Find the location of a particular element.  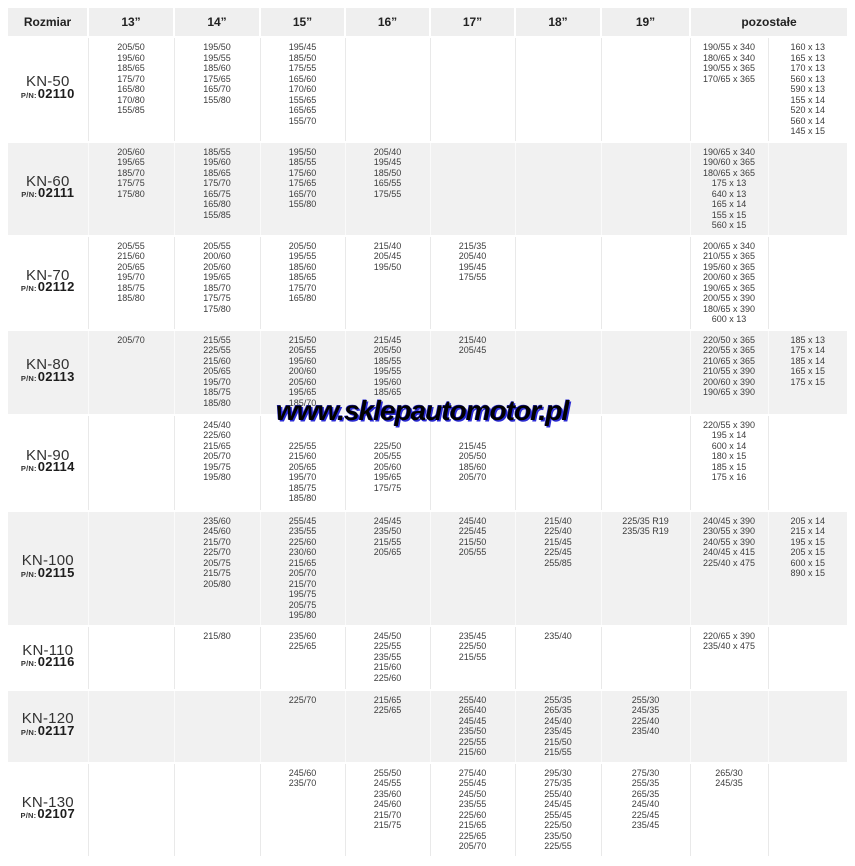

size-value: 225/40 is located at coordinates (558, 531).